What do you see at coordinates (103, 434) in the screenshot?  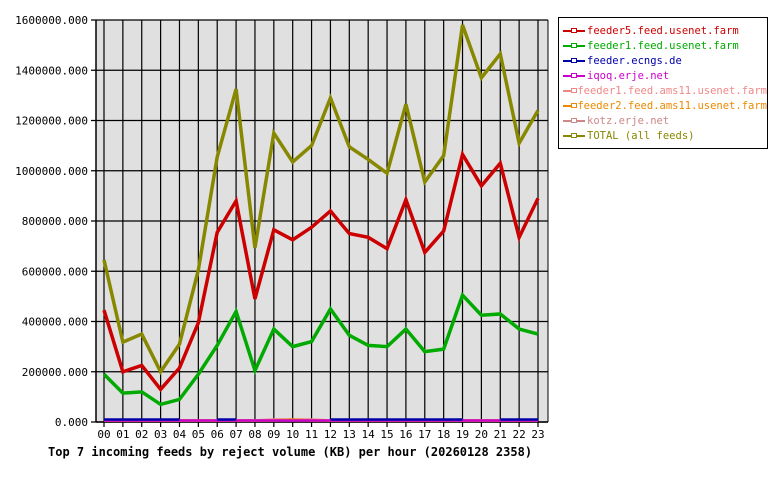 I see `x-tick-label: 00` at bounding box center [103, 434].